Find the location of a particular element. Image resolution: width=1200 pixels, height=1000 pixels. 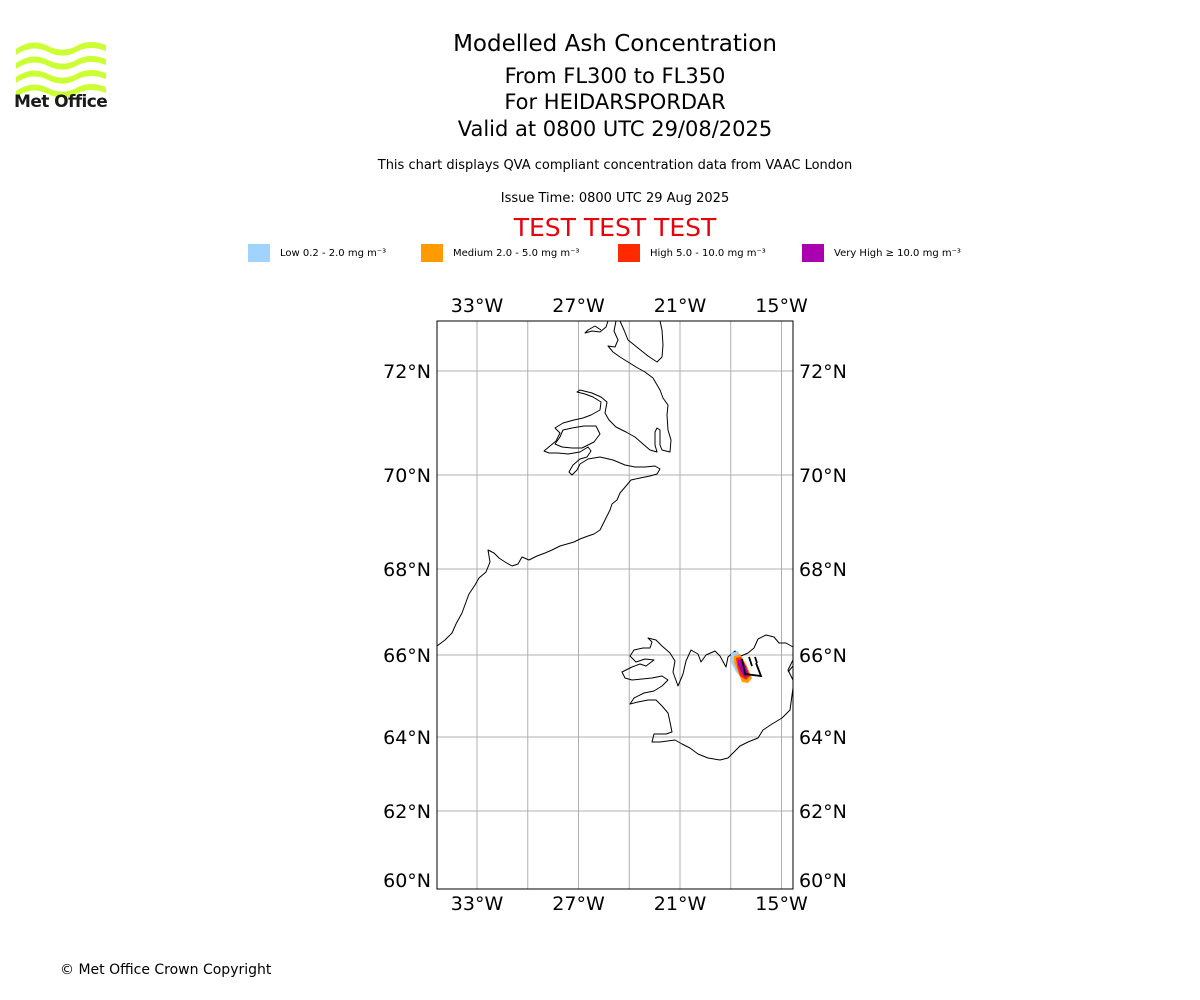

legend-item-high: High 5.0 - 10.0 mg m⁻³ is located at coordinates (692, 253).